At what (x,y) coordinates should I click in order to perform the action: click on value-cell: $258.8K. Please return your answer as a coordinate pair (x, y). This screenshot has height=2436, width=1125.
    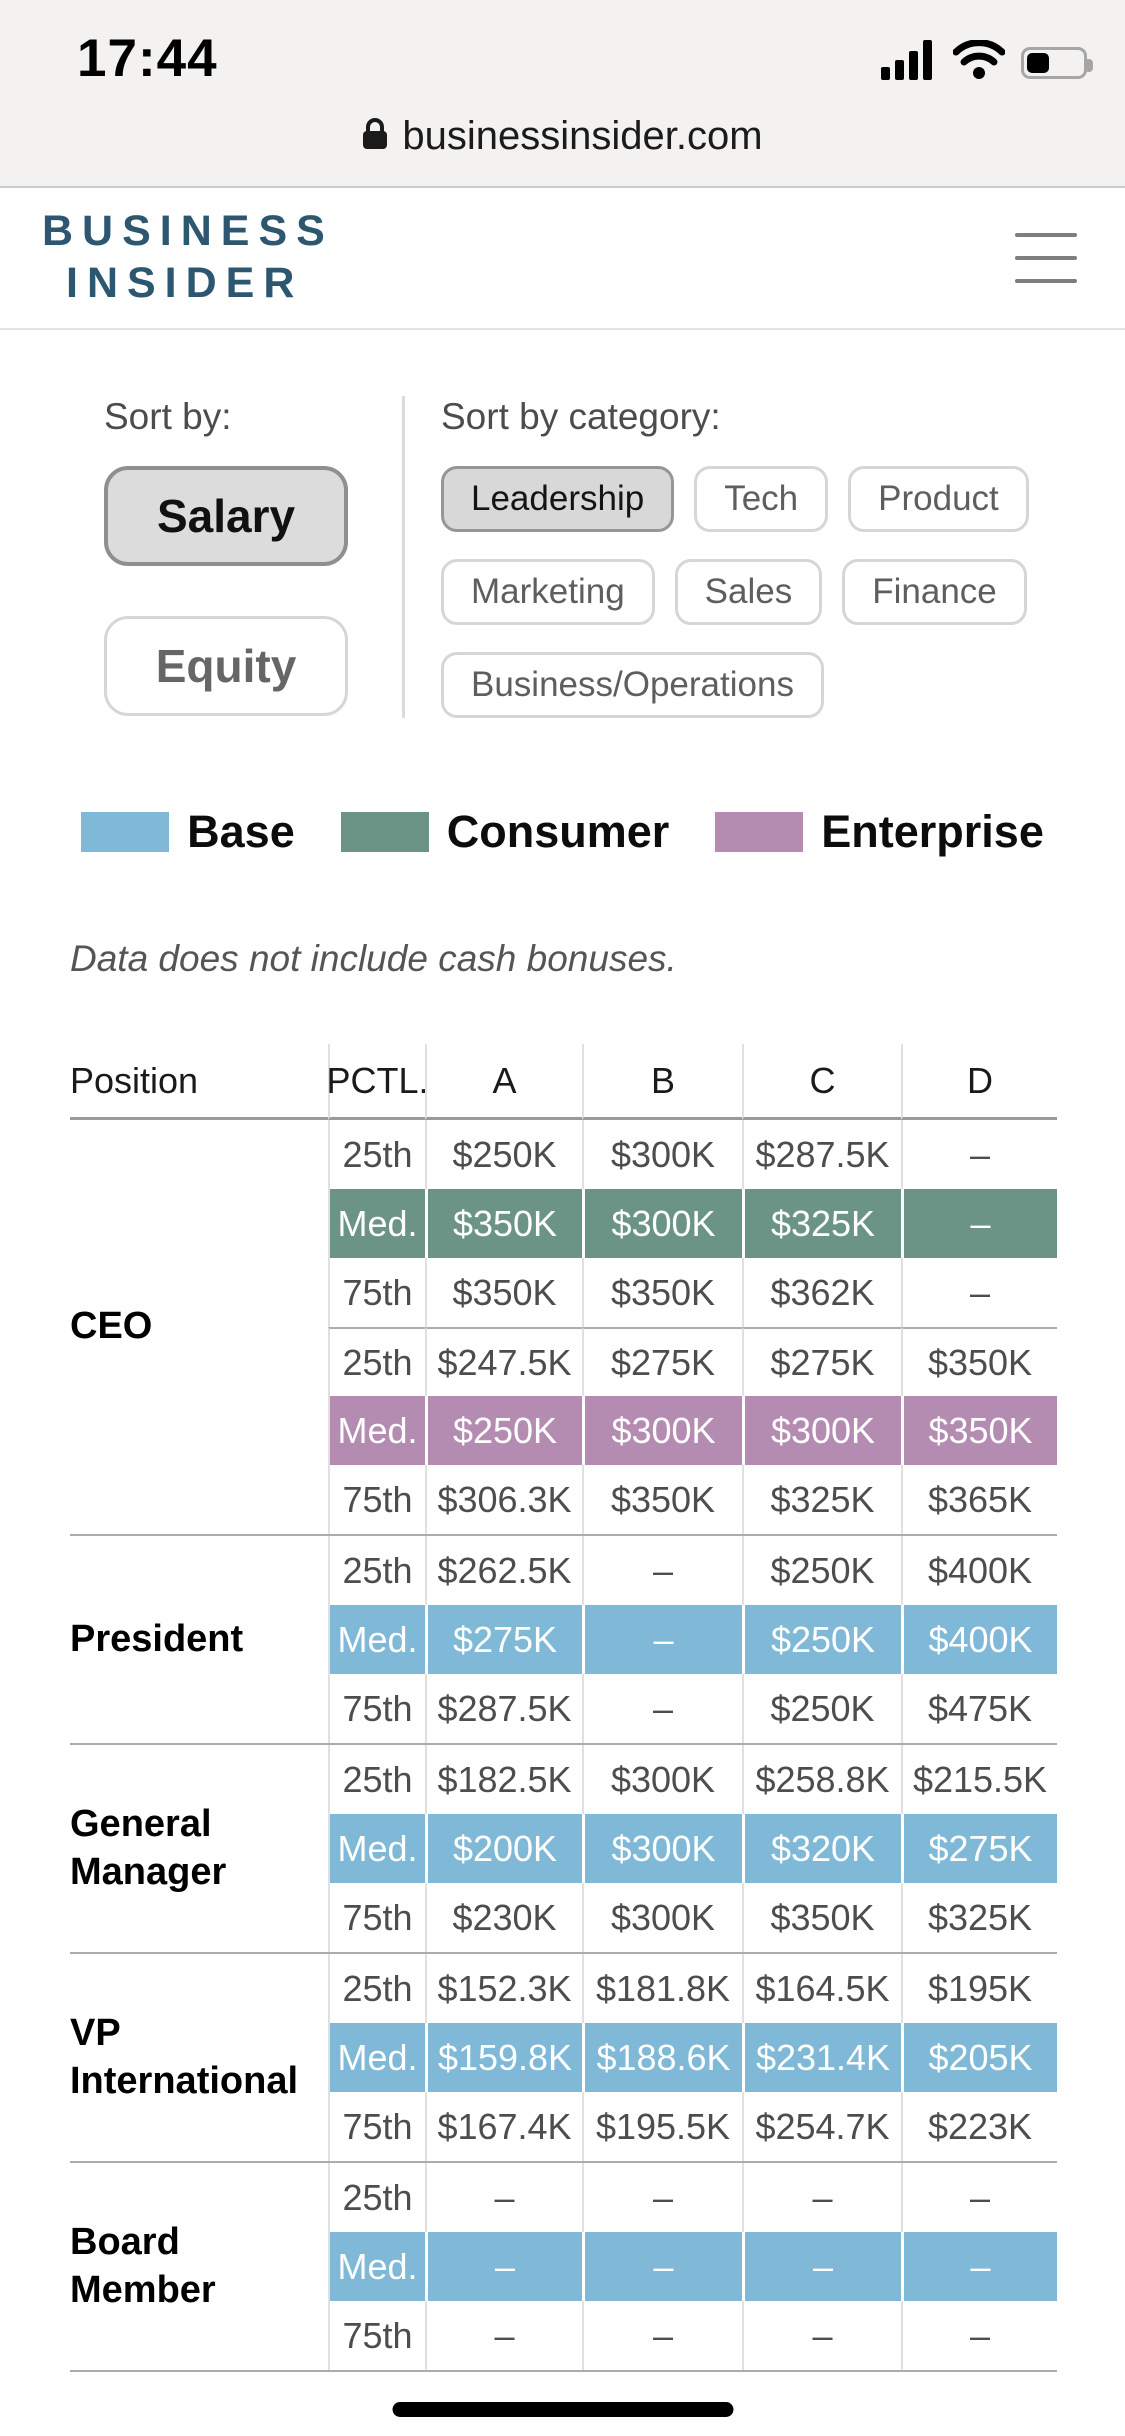
    Looking at the image, I should click on (821, 1779).